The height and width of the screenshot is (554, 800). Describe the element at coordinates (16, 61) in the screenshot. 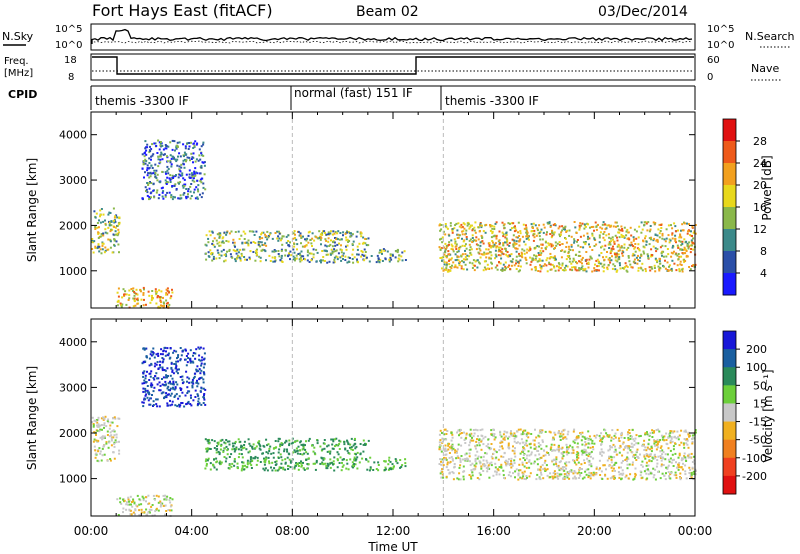

I see `freq-label: Freq.` at that location.